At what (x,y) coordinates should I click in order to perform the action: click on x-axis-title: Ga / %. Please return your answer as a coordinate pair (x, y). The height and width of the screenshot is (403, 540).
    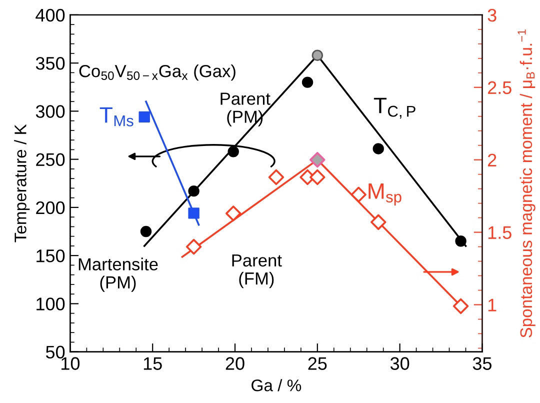
    Looking at the image, I should click on (277, 385).